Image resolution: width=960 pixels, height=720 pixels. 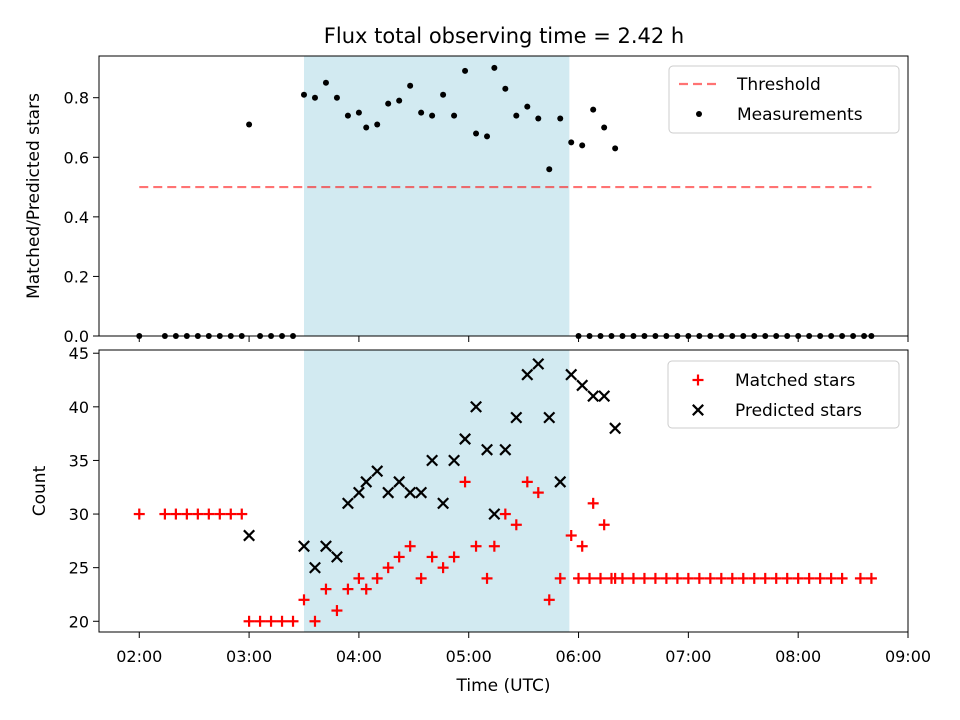 I want to click on legend-box-top, so click(x=784, y=99).